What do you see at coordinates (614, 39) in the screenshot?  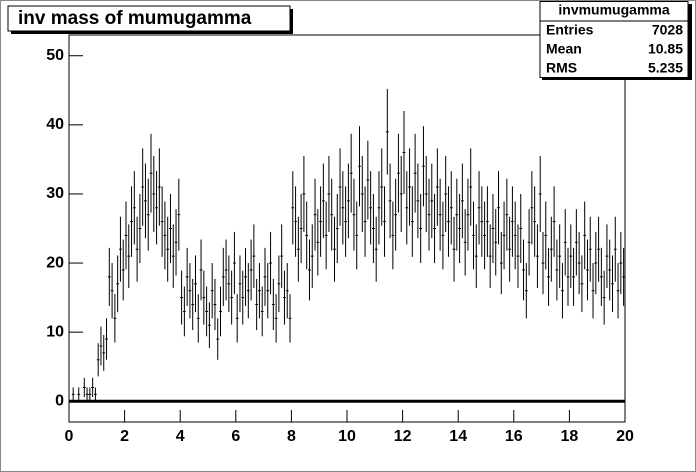 I see `stats-box` at bounding box center [614, 39].